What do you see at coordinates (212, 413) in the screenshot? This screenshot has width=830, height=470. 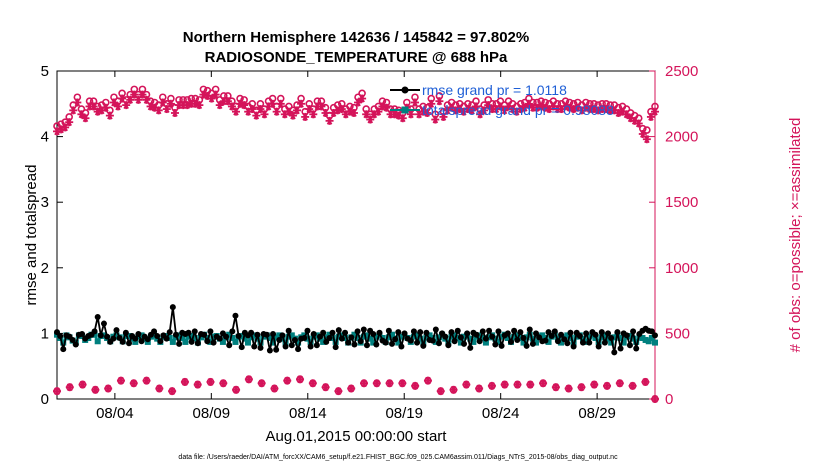 I see `x-tick-label: 08/09` at bounding box center [212, 413].